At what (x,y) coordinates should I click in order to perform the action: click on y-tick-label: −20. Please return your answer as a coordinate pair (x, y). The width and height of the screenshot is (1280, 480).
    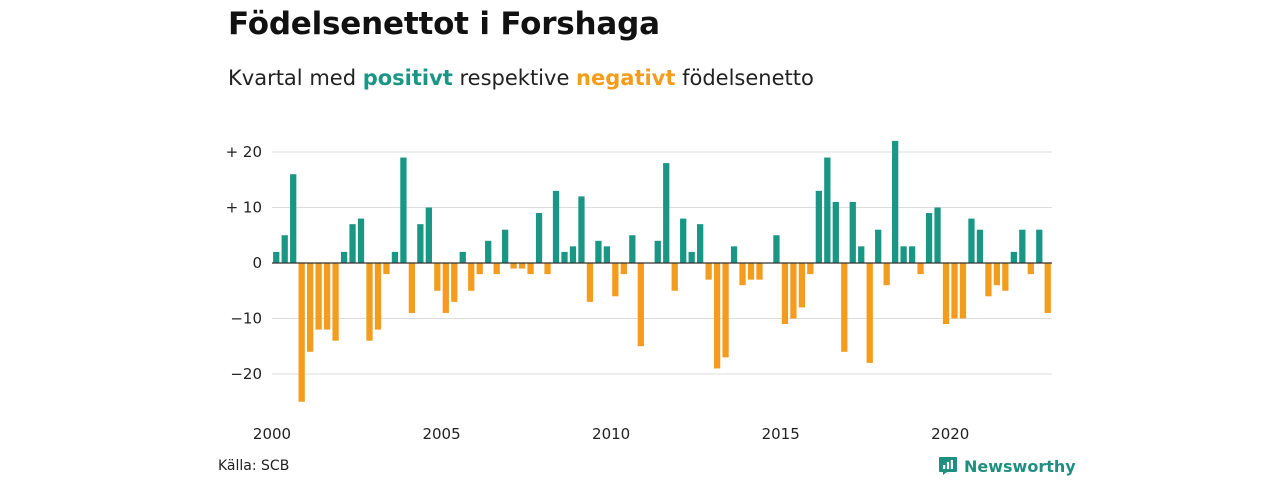
    Looking at the image, I should click on (246, 374).